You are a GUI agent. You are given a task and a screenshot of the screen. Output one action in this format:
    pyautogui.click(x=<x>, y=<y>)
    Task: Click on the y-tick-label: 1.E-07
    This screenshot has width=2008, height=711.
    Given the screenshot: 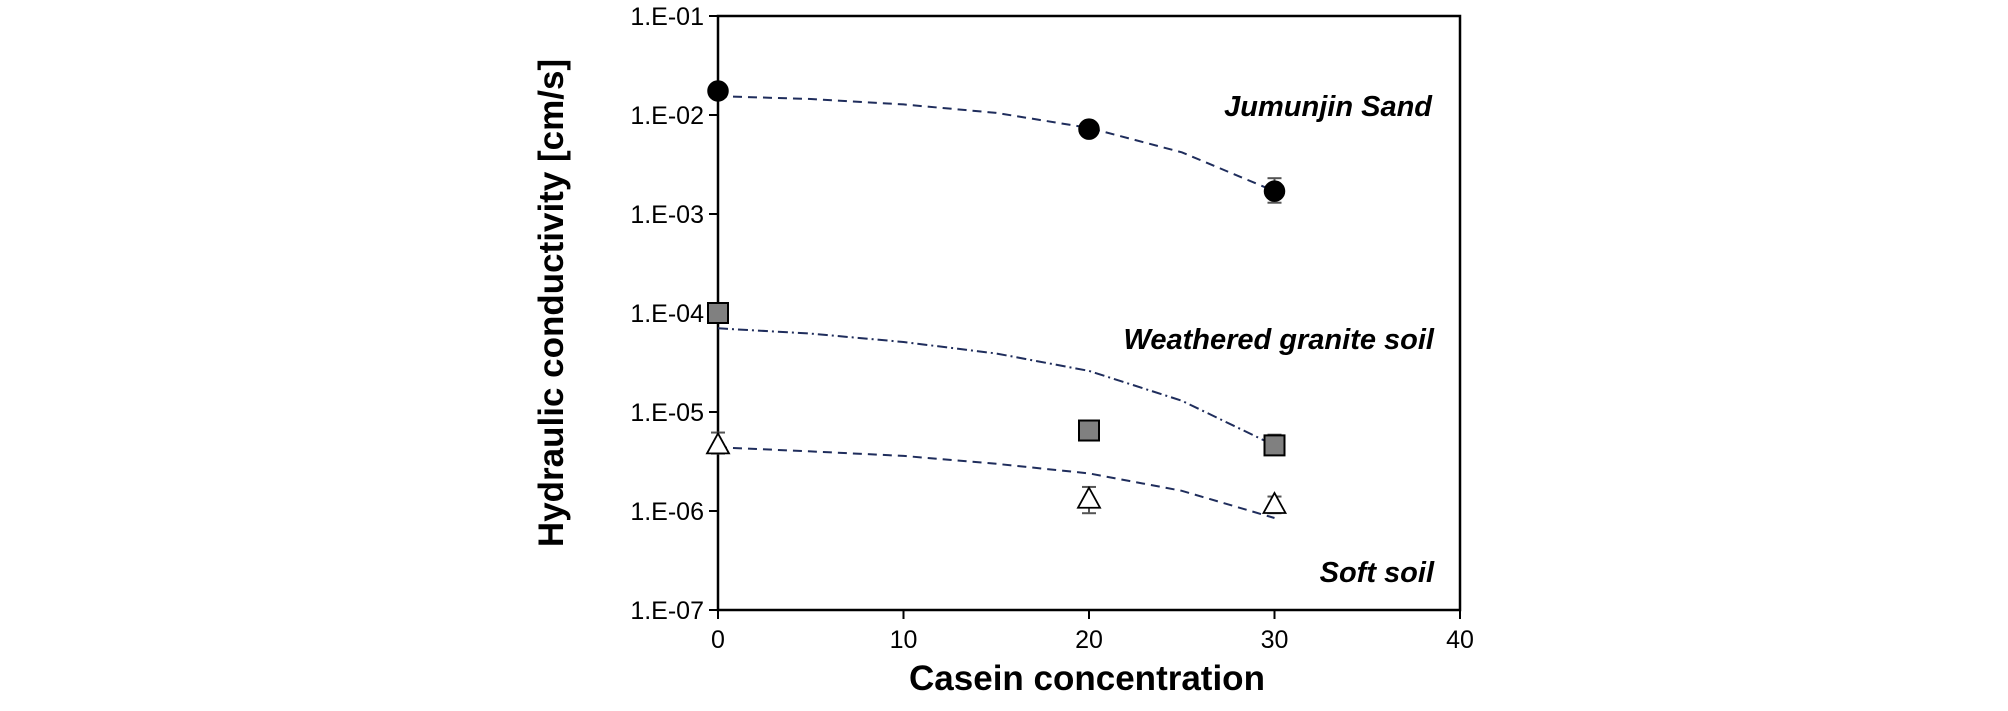 What is the action you would take?
    pyautogui.click(x=667, y=611)
    